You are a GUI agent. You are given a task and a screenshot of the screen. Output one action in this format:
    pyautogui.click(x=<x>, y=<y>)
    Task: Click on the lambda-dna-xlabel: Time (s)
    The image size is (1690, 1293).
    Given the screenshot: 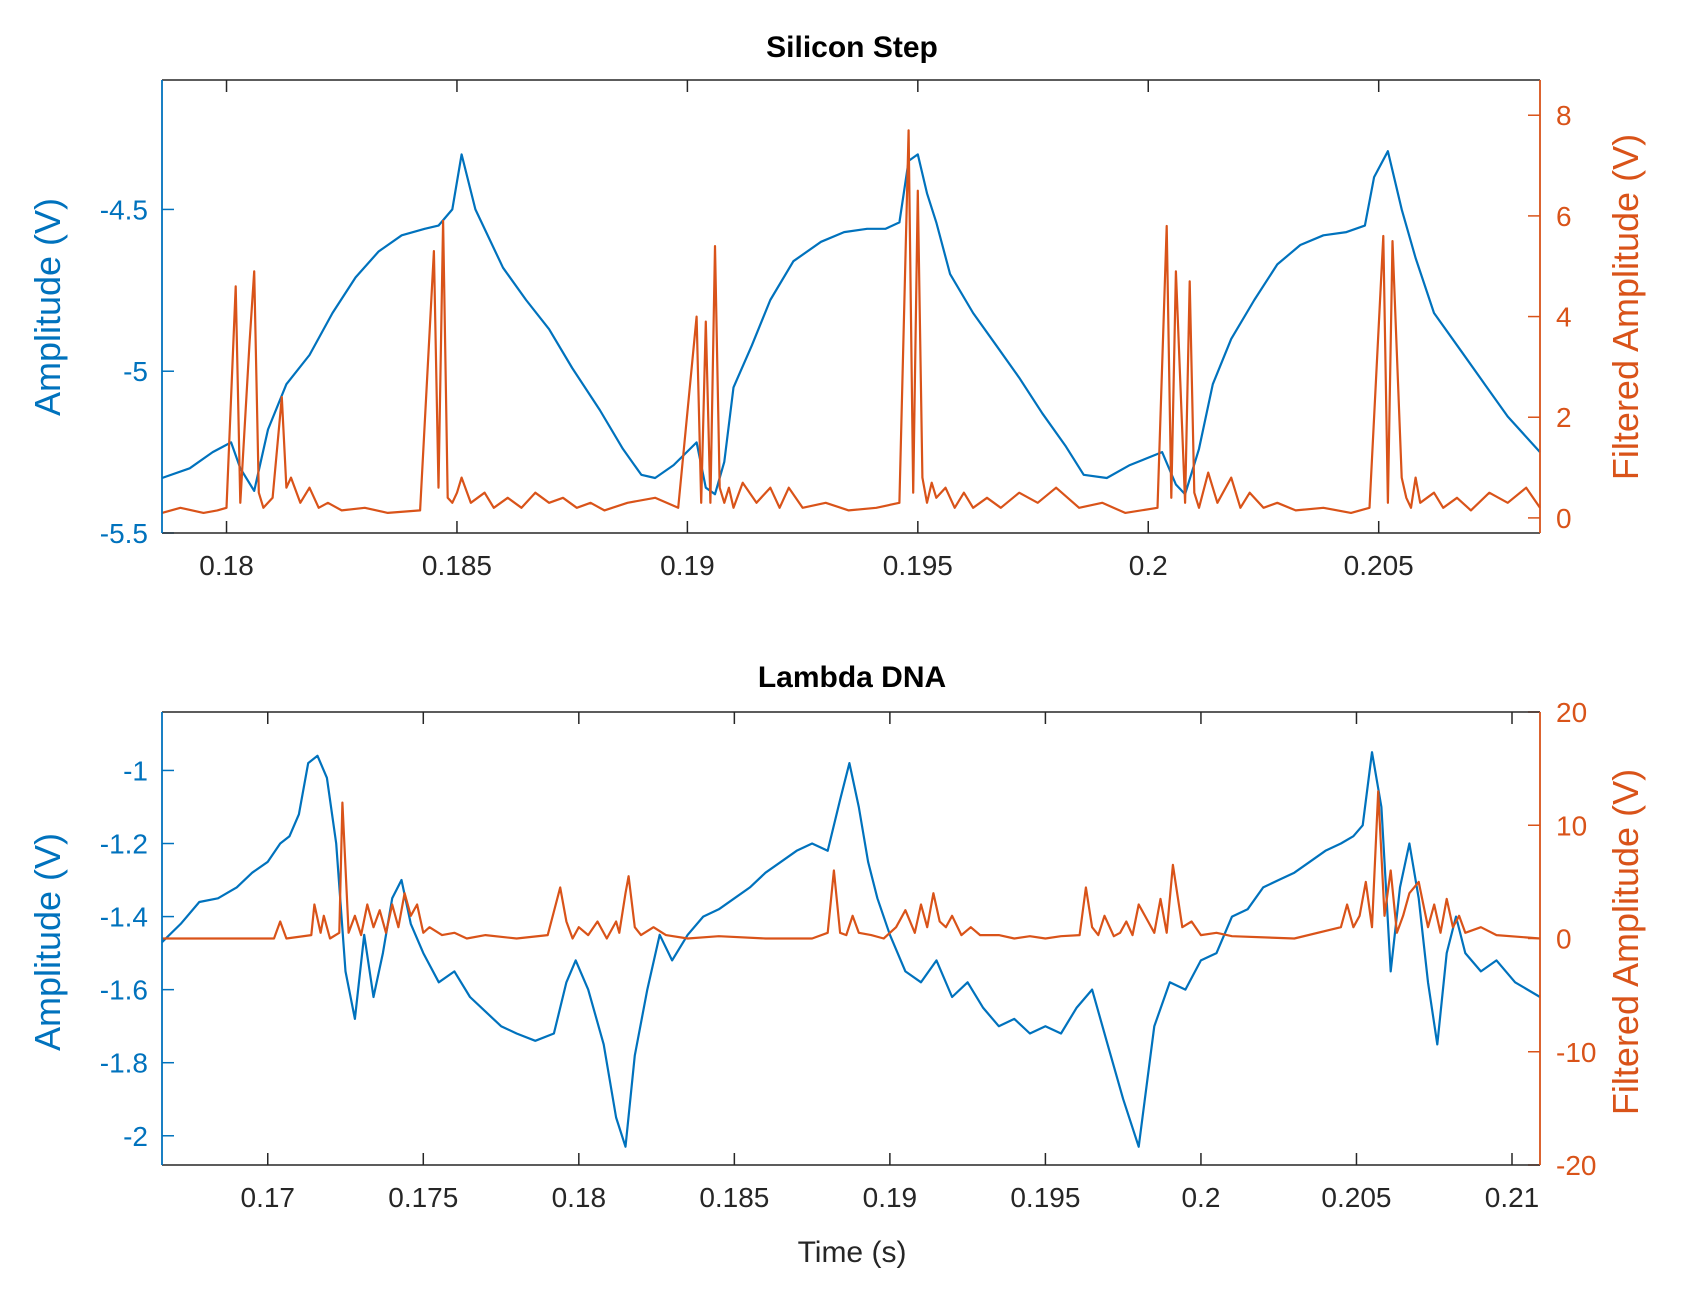 What is the action you would take?
    pyautogui.click(x=852, y=1252)
    